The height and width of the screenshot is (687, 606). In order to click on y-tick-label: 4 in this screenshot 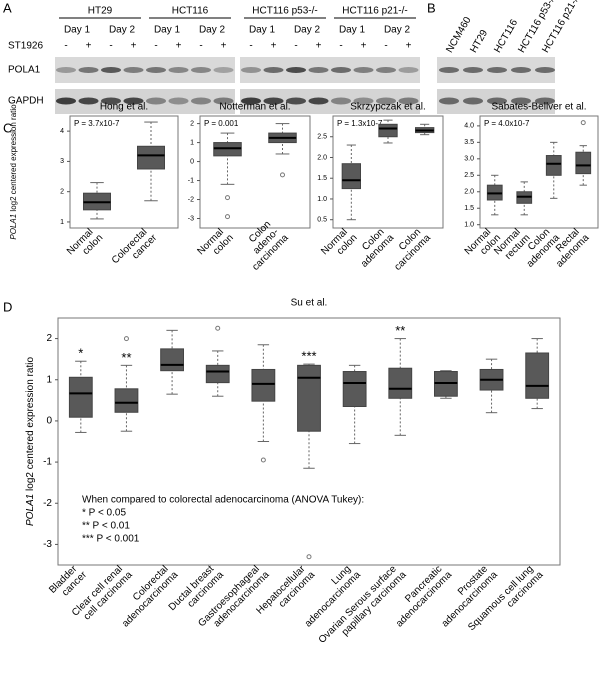, I will do `click(62, 131)`.